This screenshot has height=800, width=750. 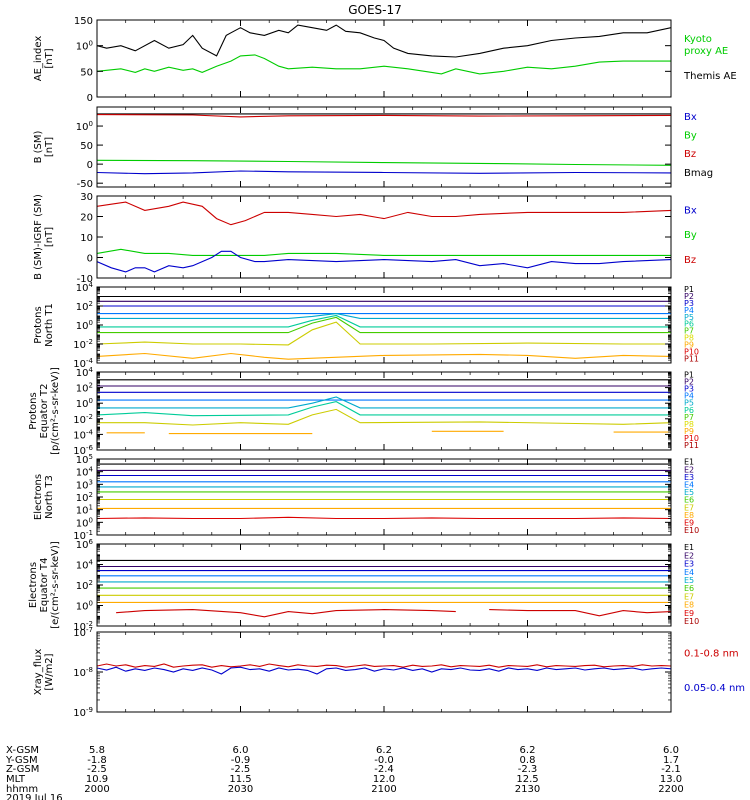 What do you see at coordinates (83, 672) in the screenshot?
I see `y-tick-label: 10-8` at bounding box center [83, 672].